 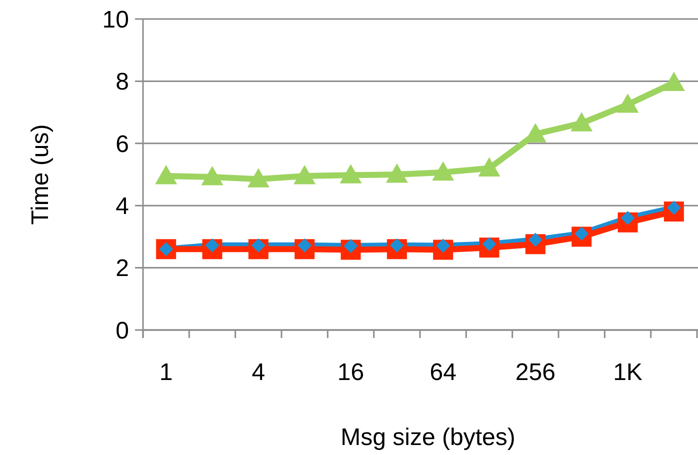 What do you see at coordinates (627, 372) in the screenshot?
I see `x-tick-label: 1K` at bounding box center [627, 372].